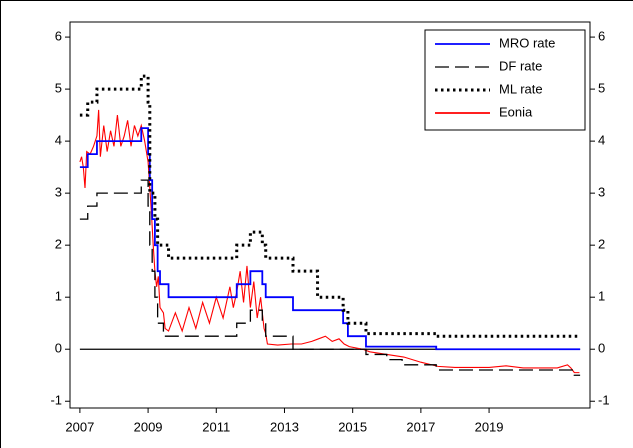  I want to click on y2-tick-label: 6, so click(601, 36).